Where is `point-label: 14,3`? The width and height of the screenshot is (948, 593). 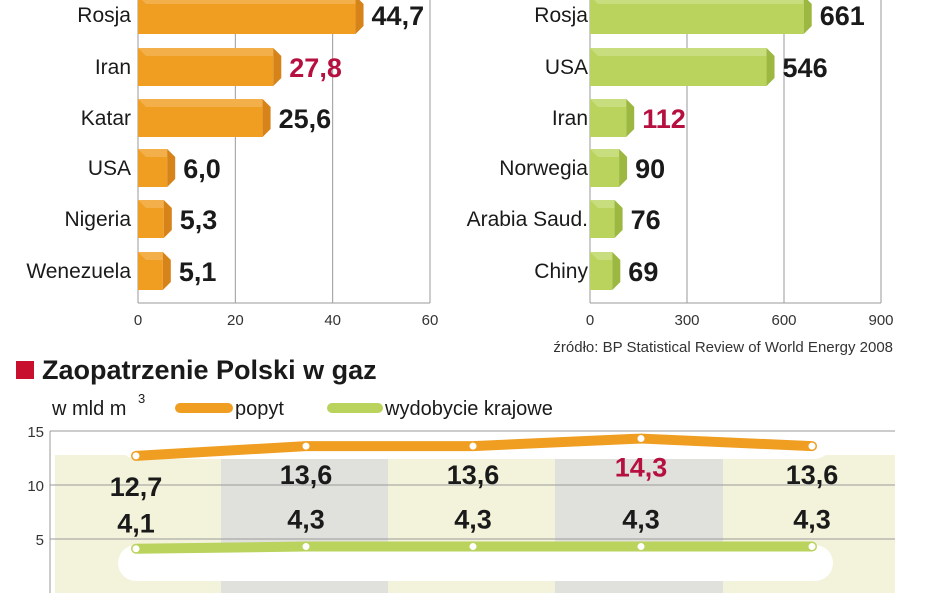 point-label: 14,3 is located at coordinates (641, 468).